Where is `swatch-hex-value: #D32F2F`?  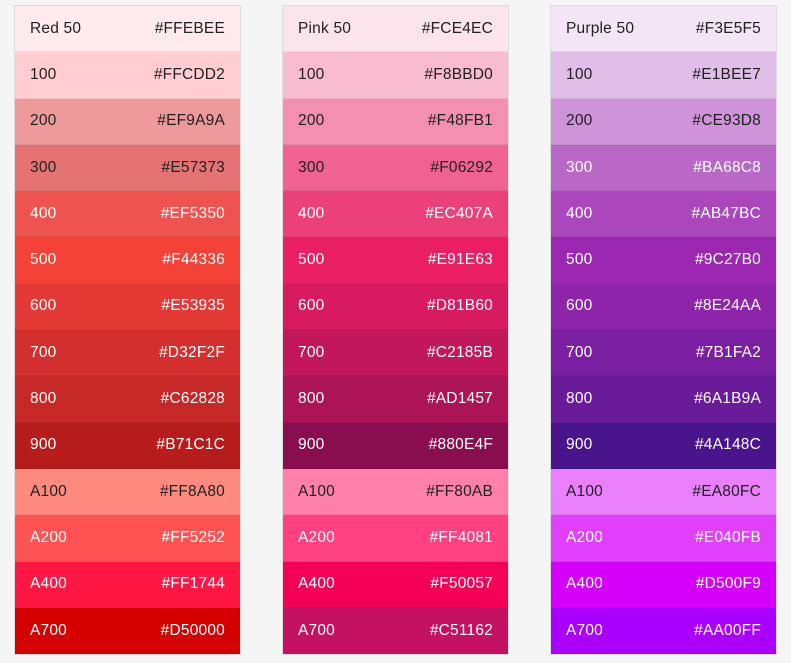
swatch-hex-value: #D32F2F is located at coordinates (191, 352).